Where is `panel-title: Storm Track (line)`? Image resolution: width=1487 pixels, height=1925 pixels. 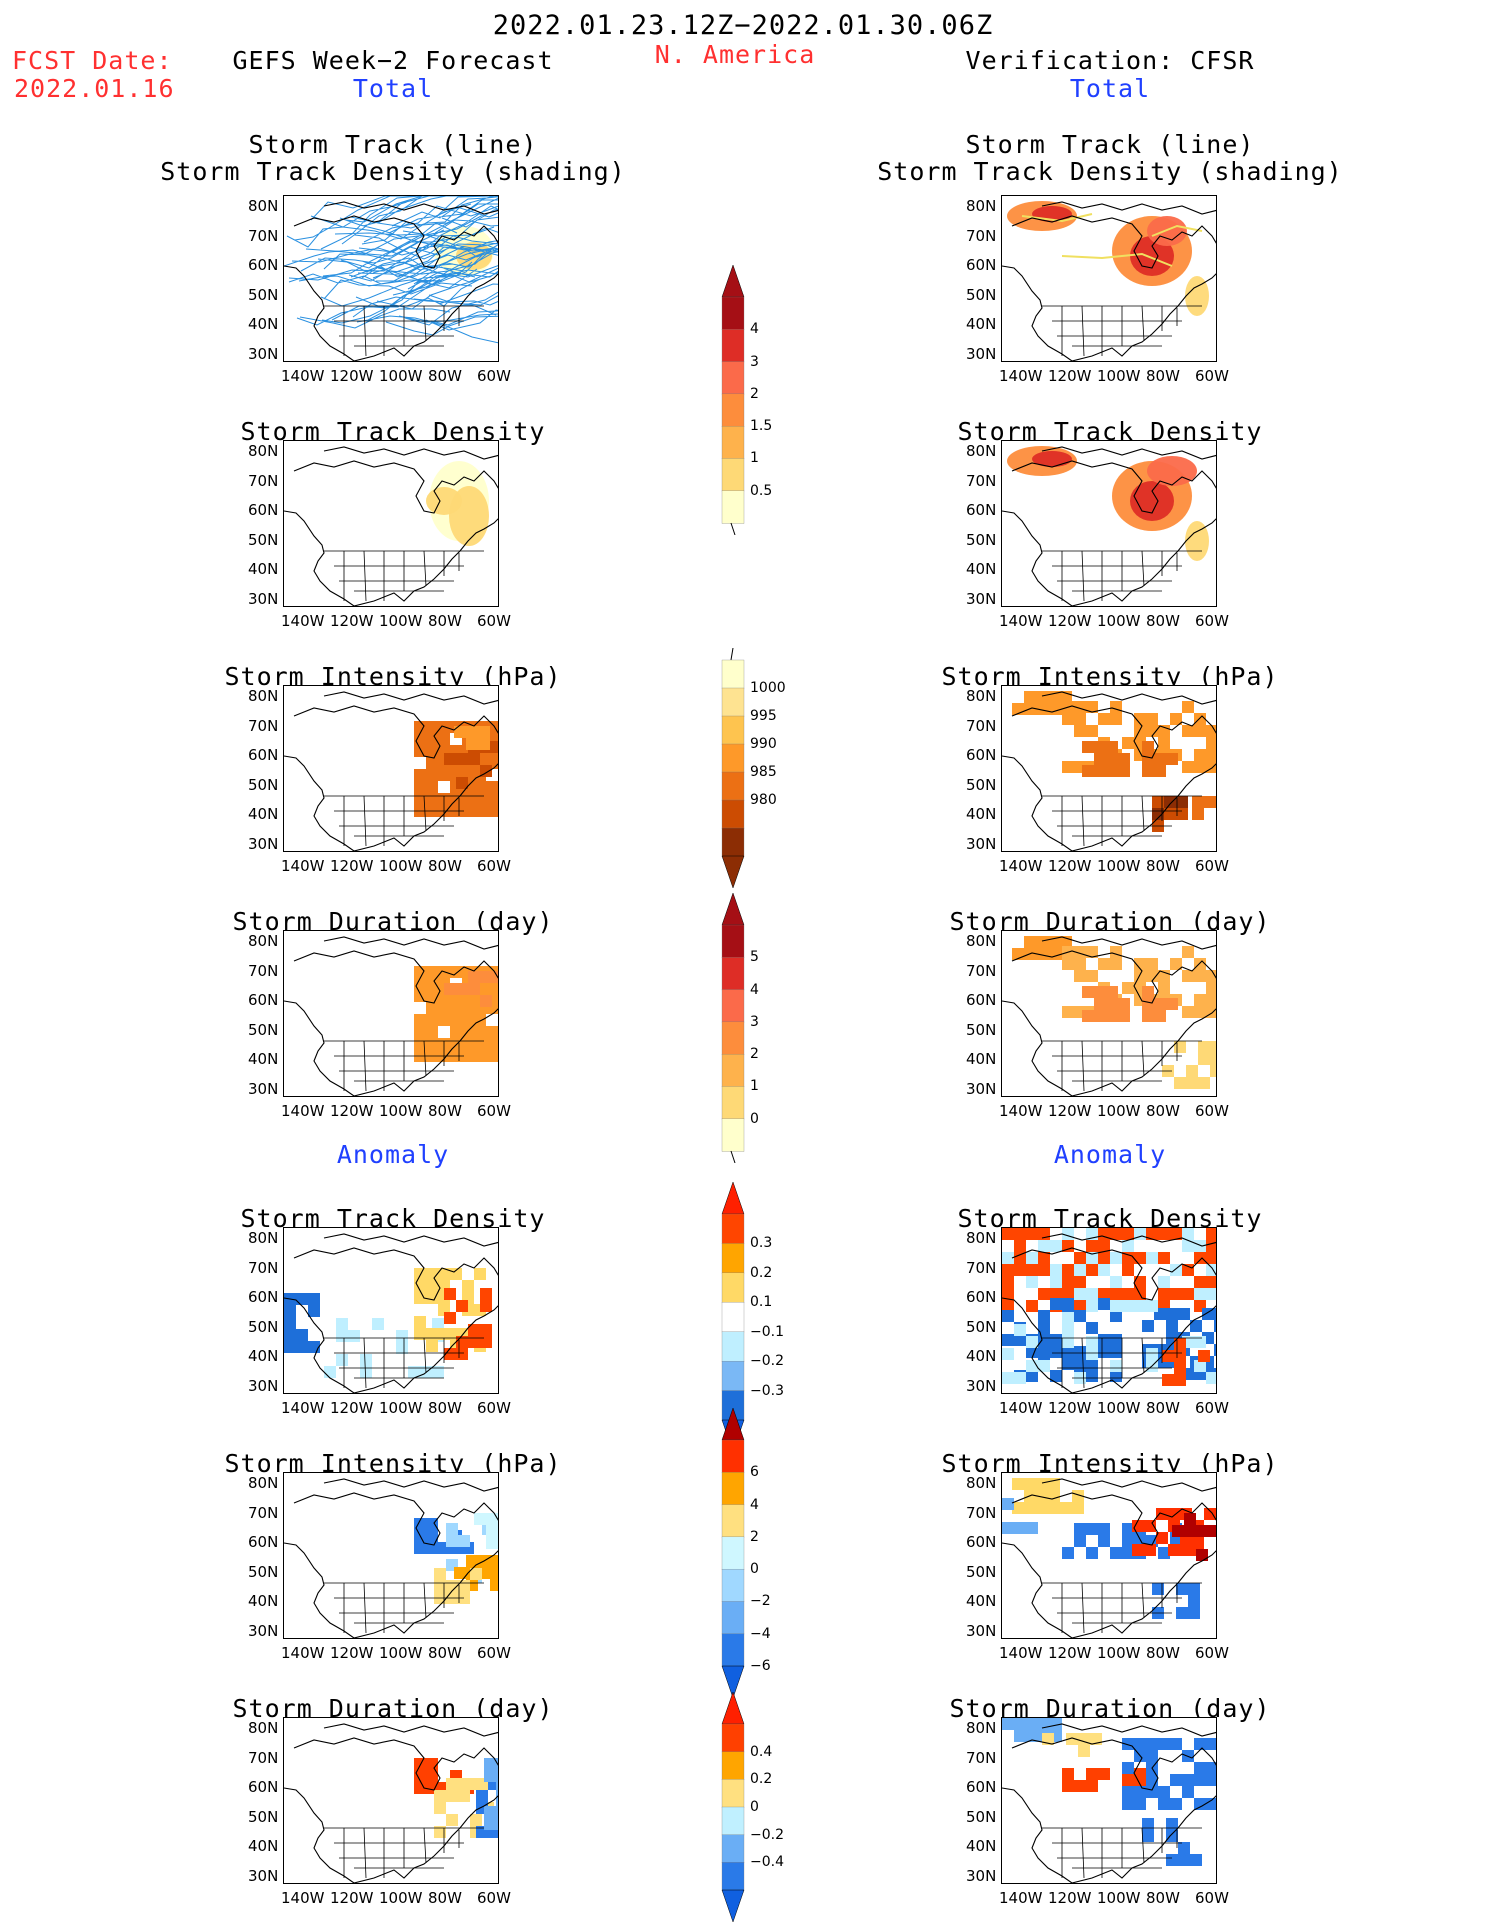
panel-title: Storm Track (line) is located at coordinates (1110, 144).